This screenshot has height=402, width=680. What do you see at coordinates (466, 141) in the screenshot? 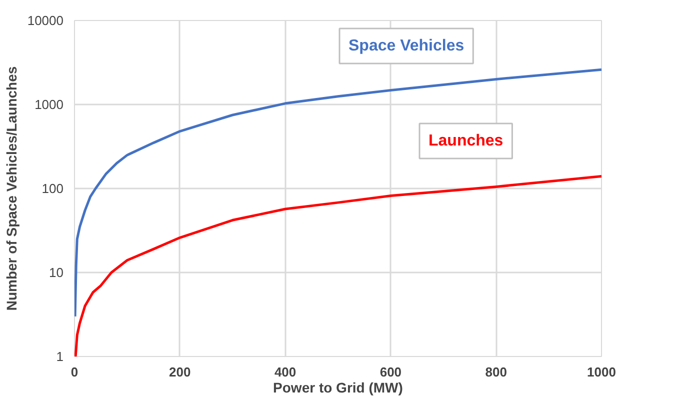
I see `text: Launches` at bounding box center [466, 141].